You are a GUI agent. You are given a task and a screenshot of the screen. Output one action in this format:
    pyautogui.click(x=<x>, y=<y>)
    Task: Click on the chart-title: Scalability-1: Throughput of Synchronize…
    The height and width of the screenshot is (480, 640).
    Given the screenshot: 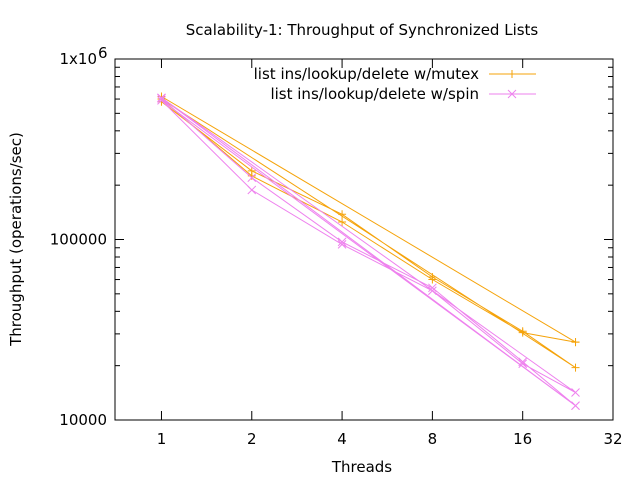 What is the action you would take?
    pyautogui.click(x=362, y=30)
    